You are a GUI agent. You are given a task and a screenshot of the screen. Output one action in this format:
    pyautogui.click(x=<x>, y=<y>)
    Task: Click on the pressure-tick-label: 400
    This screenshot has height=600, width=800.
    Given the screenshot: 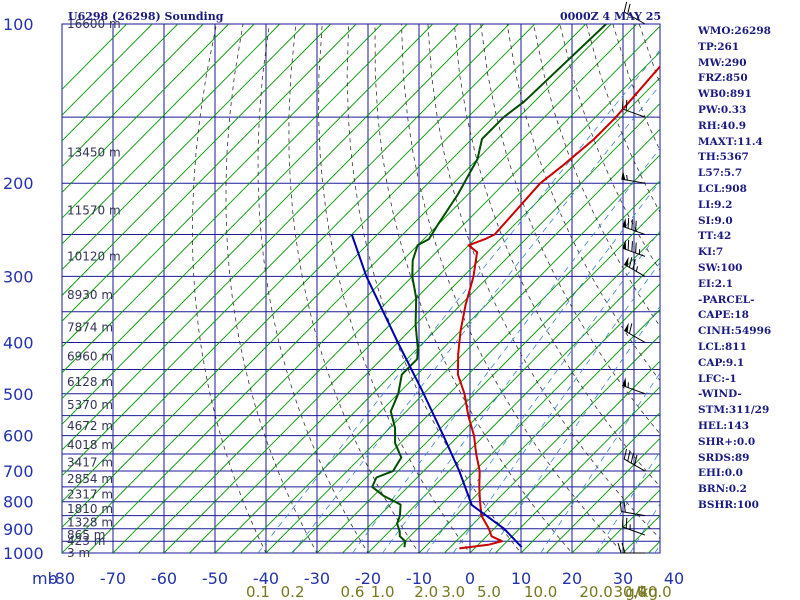 What is the action you would take?
    pyautogui.click(x=18, y=342)
    